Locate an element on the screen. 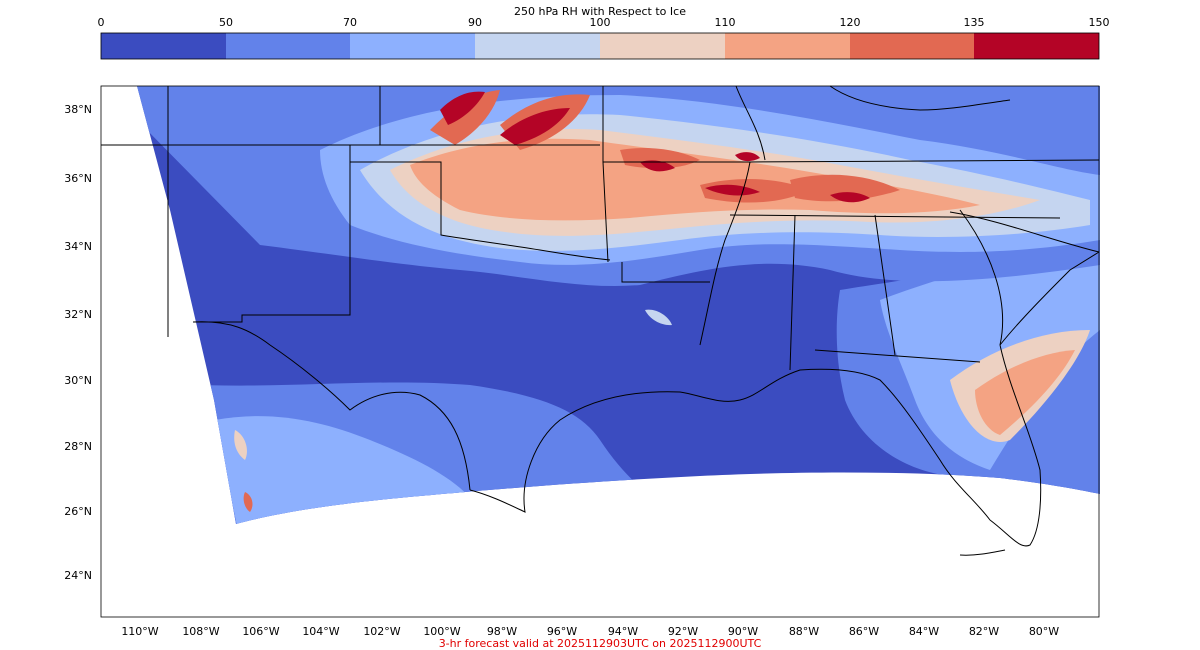  colorbar-tick-100: 100 is located at coordinates (600, 22).